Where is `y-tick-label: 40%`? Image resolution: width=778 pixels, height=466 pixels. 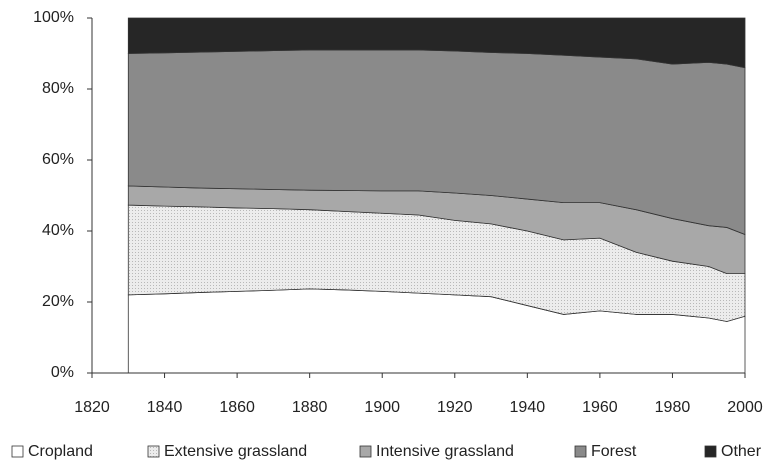
y-tick-label: 40% is located at coordinates (58, 230).